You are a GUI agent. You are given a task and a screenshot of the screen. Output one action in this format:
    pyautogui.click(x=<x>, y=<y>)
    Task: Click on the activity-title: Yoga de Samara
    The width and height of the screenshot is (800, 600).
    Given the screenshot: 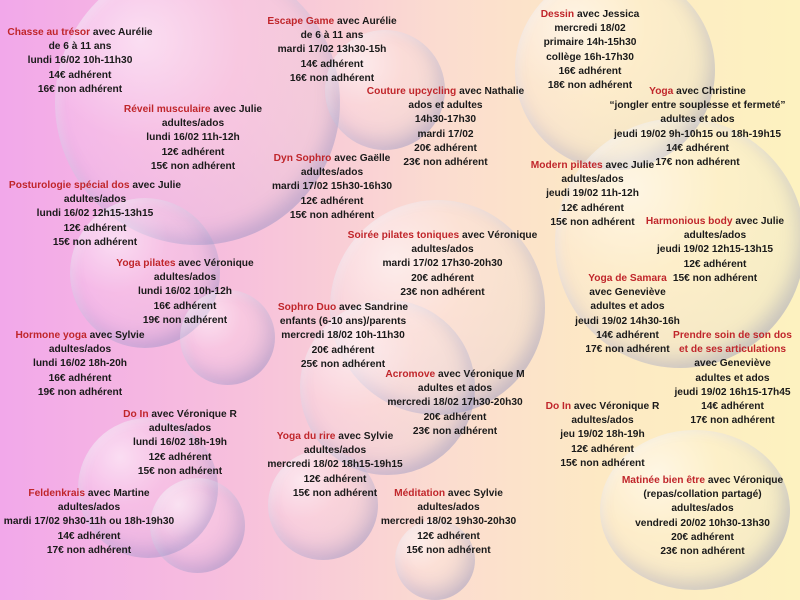 What is the action you would take?
    pyautogui.click(x=627, y=278)
    